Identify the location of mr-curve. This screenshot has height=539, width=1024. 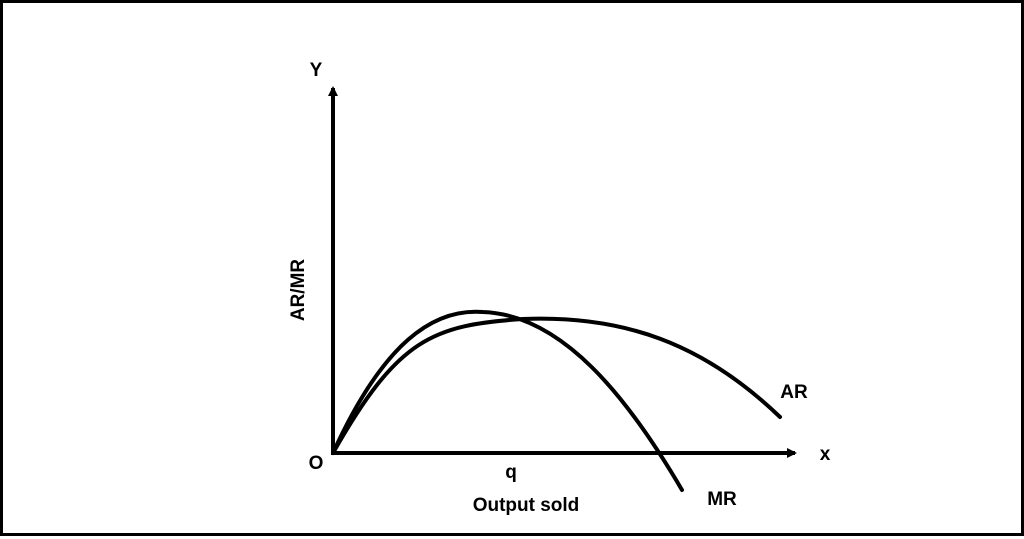
(507, 400).